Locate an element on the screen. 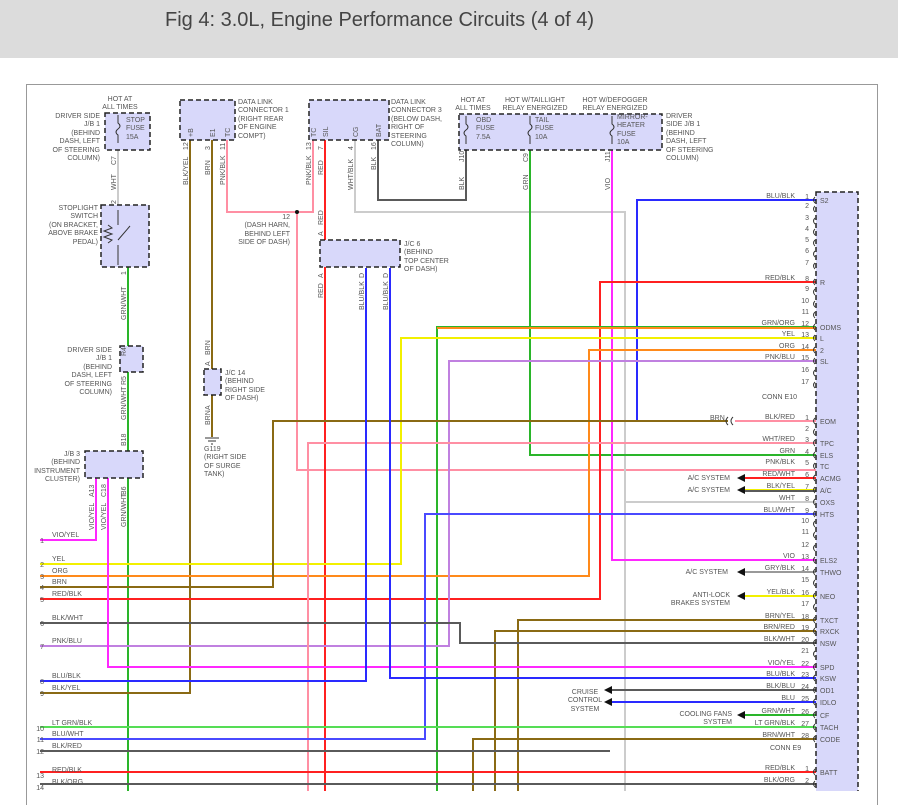 The image size is (898, 805). conn-e9-wire-label: BLU is located at coordinates (788, 698).